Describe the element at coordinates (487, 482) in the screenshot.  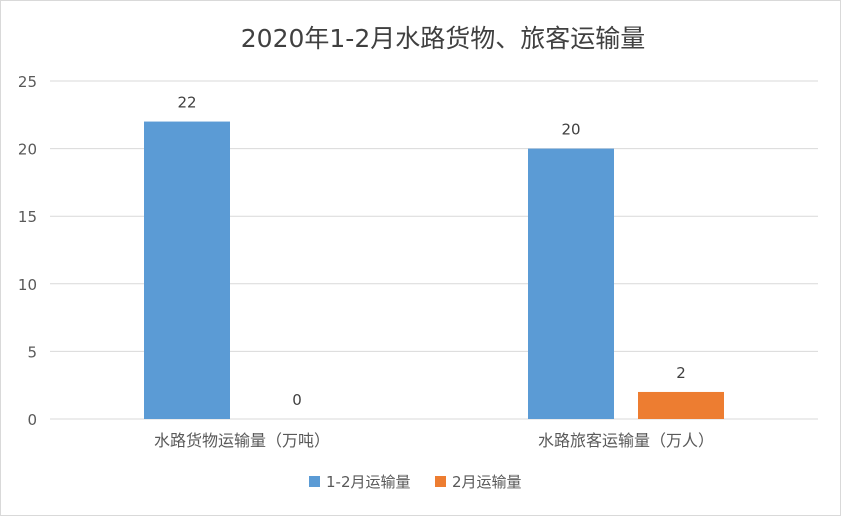
I see `legend-label: 2月运输量` at that location.